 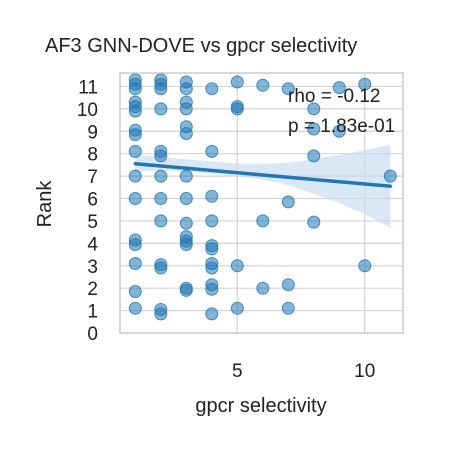 What do you see at coordinates (92, 132) in the screenshot?
I see `y-tick-label: 9` at bounding box center [92, 132].